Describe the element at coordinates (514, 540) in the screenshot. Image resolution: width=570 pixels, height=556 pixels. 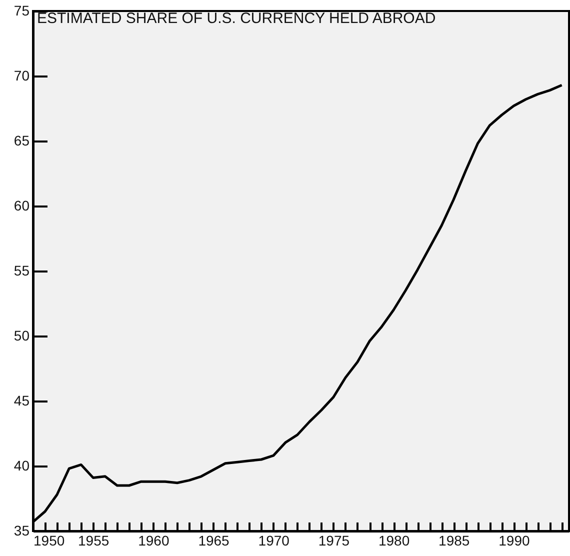
I see `x-tick-label: 1990` at that location.